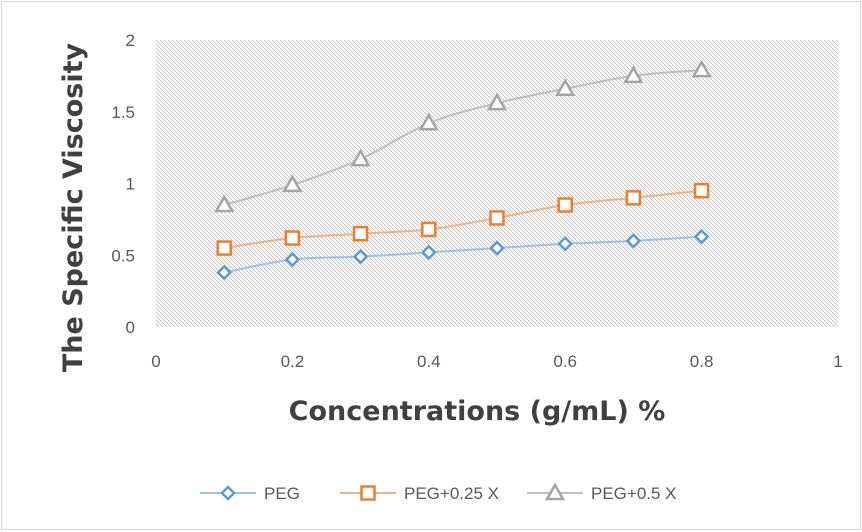  What do you see at coordinates (123, 184) in the screenshot?
I see `y-axis-ticks: 0 0.5 1 1.5 2` at bounding box center [123, 184].